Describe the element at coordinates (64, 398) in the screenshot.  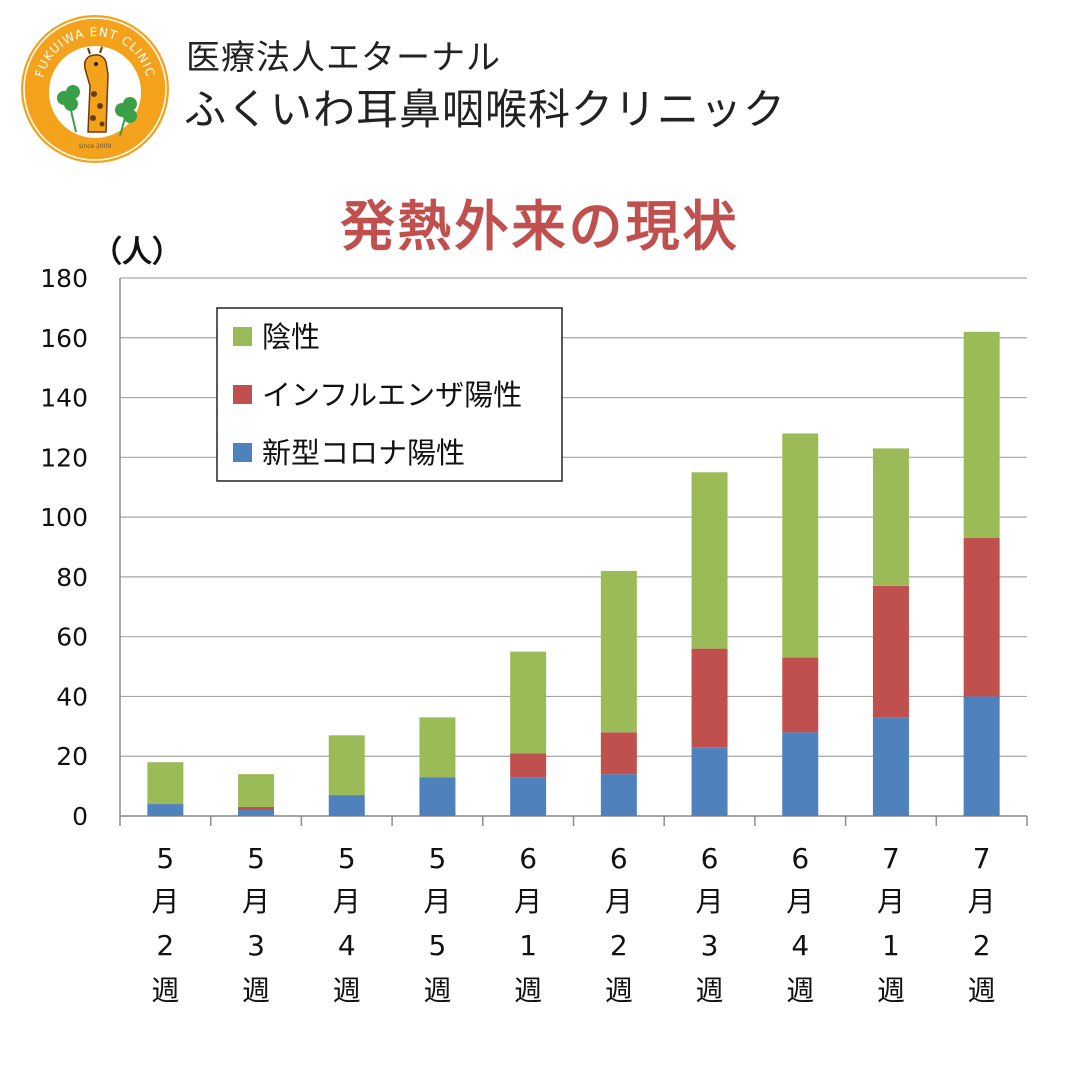
I see `y-tick-label: 140` at that location.